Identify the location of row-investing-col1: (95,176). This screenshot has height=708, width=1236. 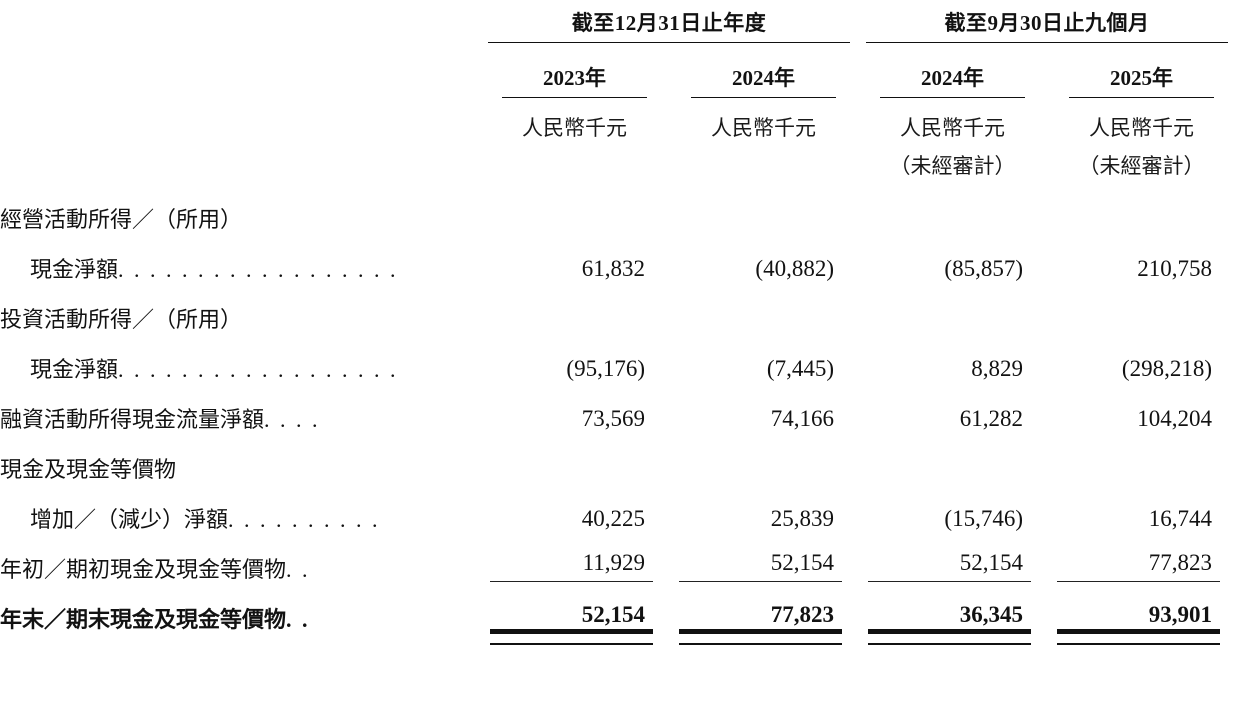
(605, 368).